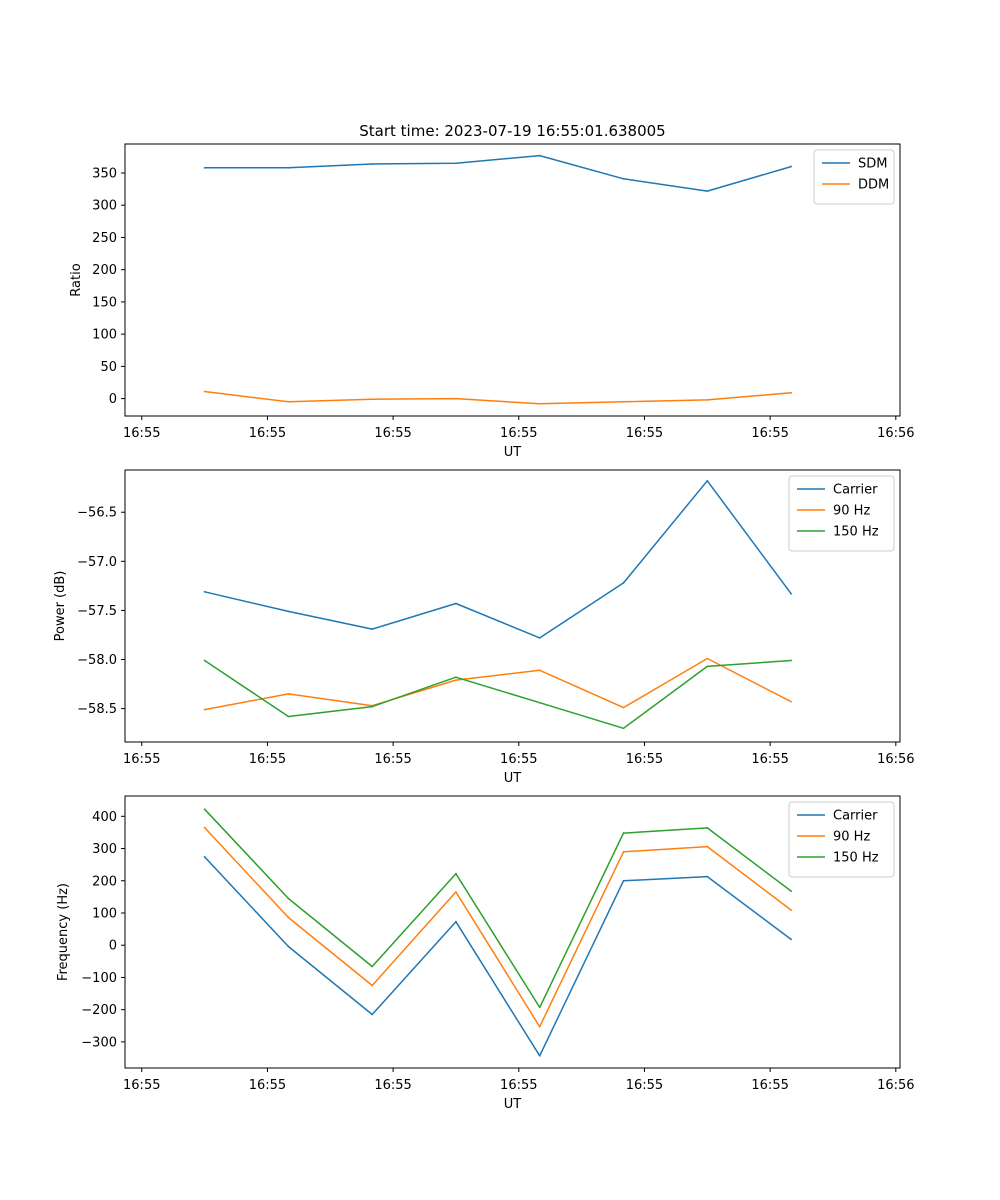 This screenshot has width=1000, height=1200. What do you see at coordinates (108, 367) in the screenshot?
I see `y-tick-label: 50` at bounding box center [108, 367].